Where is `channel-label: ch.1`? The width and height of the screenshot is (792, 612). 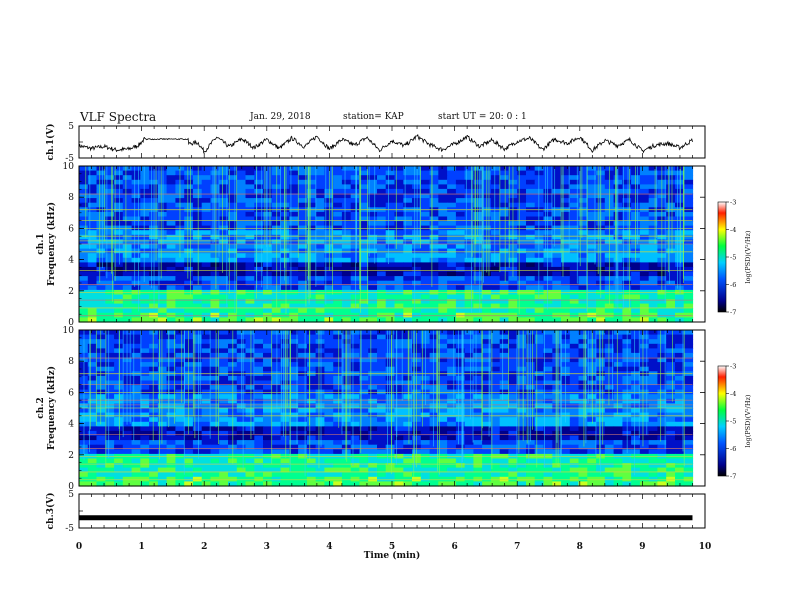 channel-label: ch.1 is located at coordinates (41, 243).